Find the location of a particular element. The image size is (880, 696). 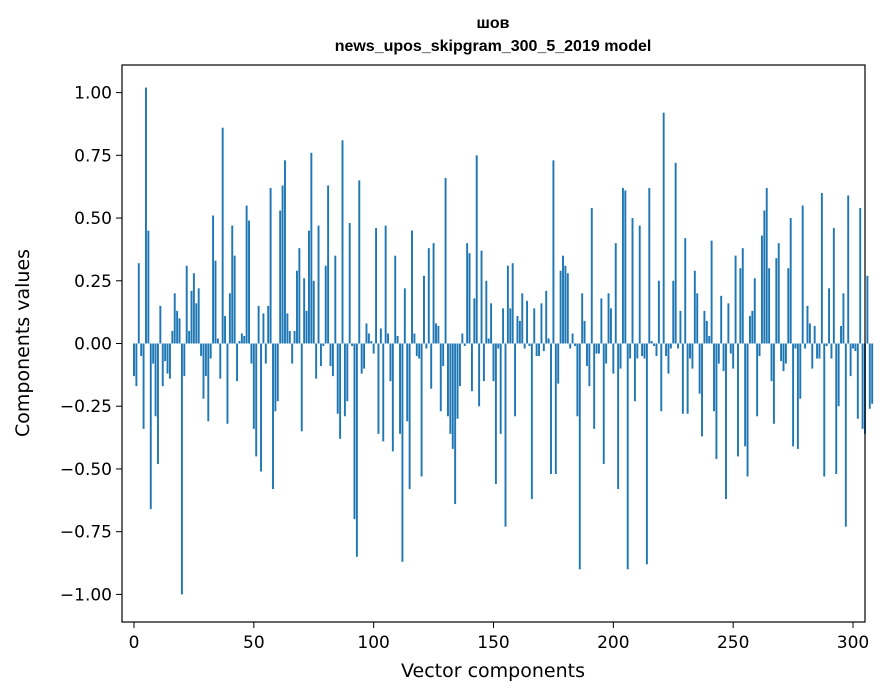

x-tick-label: 0 is located at coordinates (134, 643).